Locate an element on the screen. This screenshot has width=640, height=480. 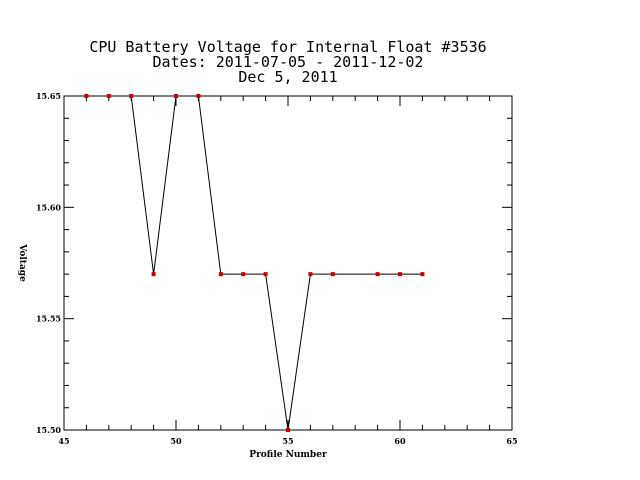
y-axis-label: Voltage is located at coordinates (22, 262).